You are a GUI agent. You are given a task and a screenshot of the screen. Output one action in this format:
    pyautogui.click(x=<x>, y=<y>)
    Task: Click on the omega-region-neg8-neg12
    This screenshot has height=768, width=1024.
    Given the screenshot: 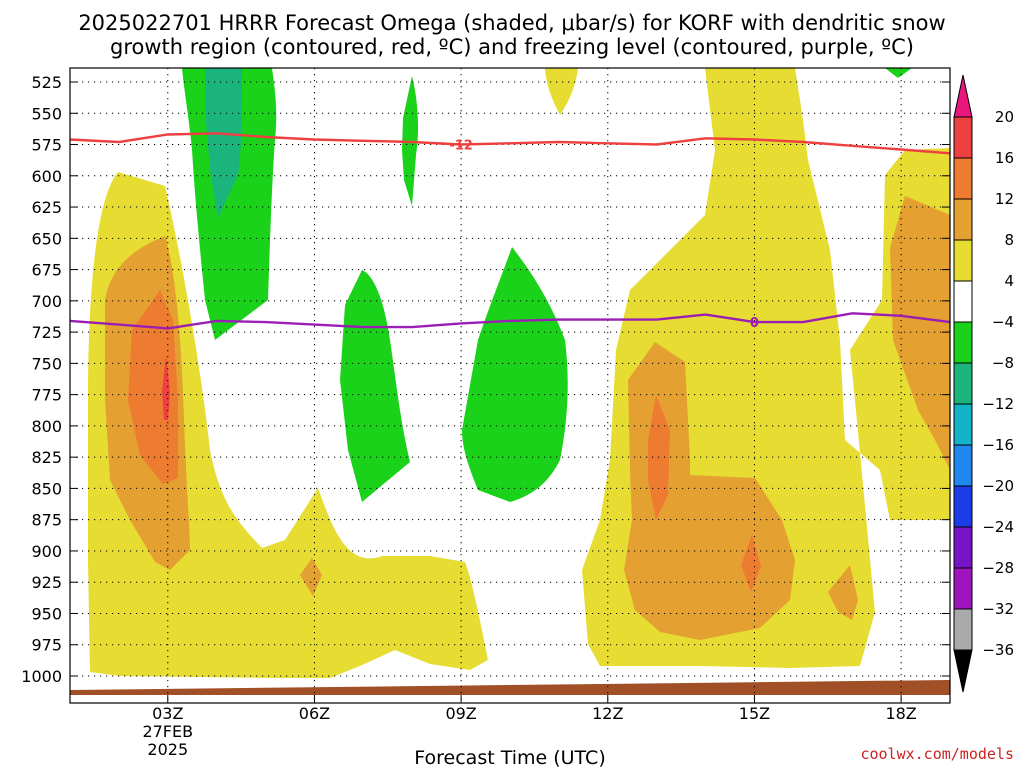 What is the action you would take?
    pyautogui.click(x=223, y=143)
    